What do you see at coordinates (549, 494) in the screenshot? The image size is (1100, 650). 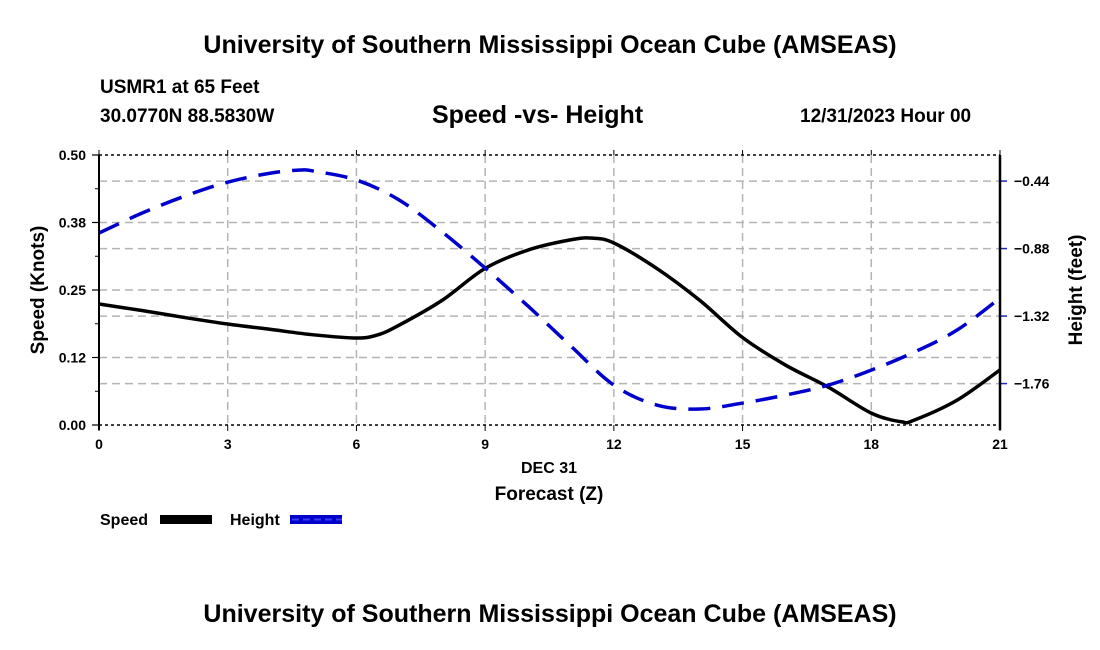 I see `x-axis-title: Forecast (Z)` at bounding box center [549, 494].